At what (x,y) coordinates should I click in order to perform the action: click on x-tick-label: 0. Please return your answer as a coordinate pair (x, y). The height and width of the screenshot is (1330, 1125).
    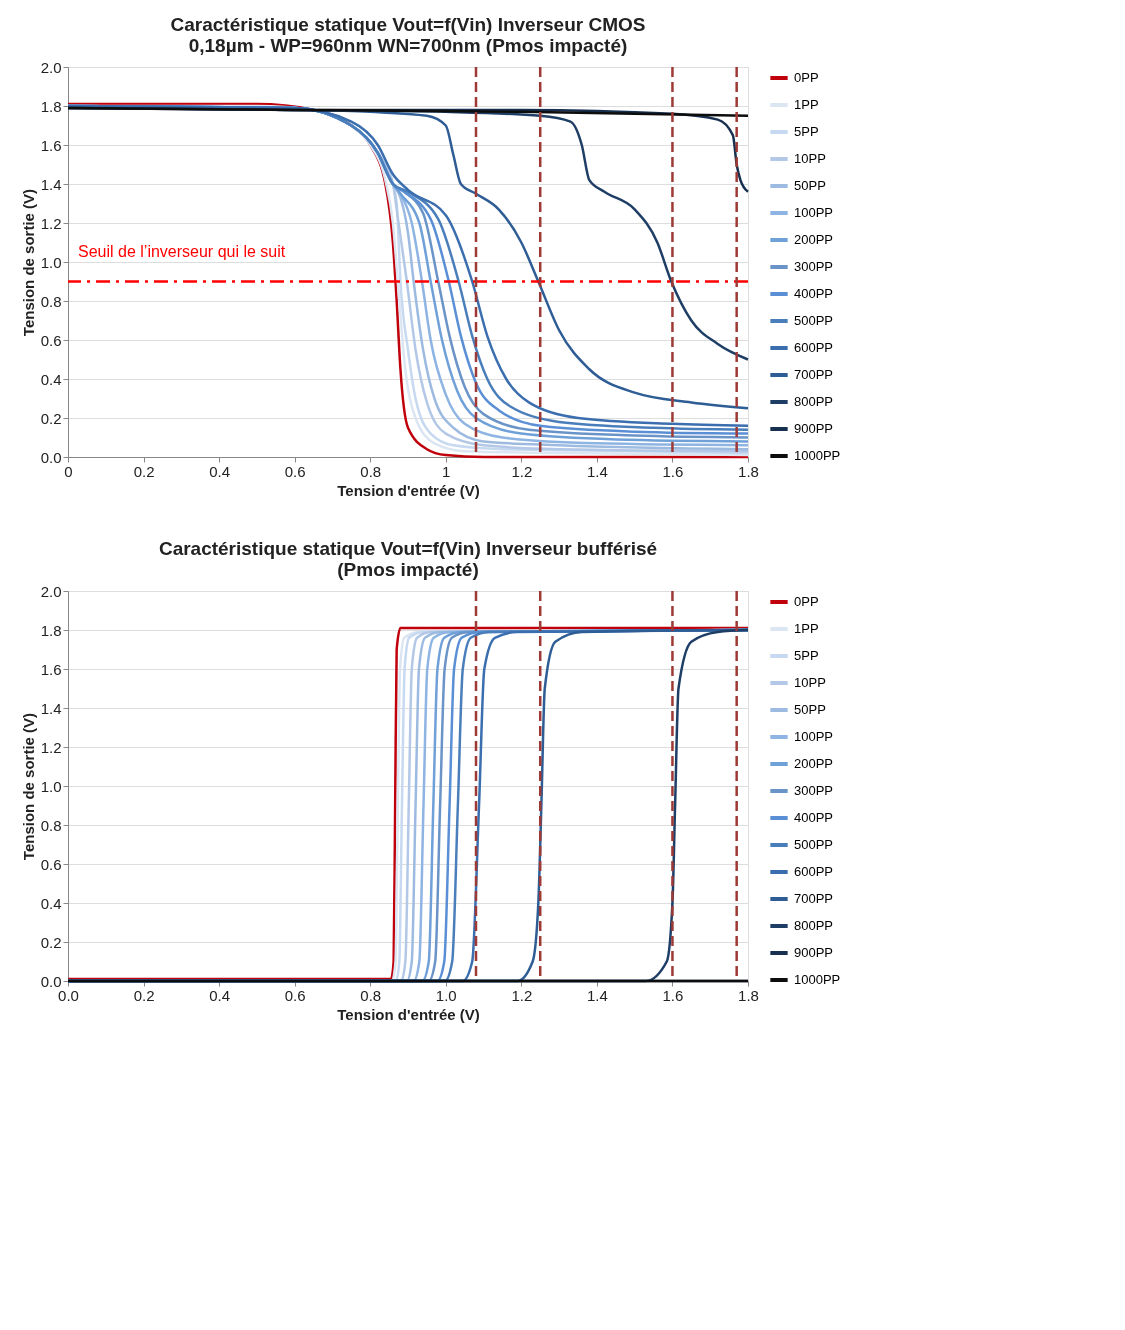
    Looking at the image, I should click on (68, 471).